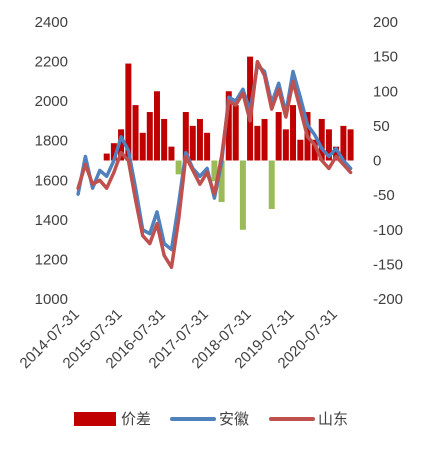  Describe the element at coordinates (333, 419) in the screenshot. I see `legend-label: 山东` at that location.